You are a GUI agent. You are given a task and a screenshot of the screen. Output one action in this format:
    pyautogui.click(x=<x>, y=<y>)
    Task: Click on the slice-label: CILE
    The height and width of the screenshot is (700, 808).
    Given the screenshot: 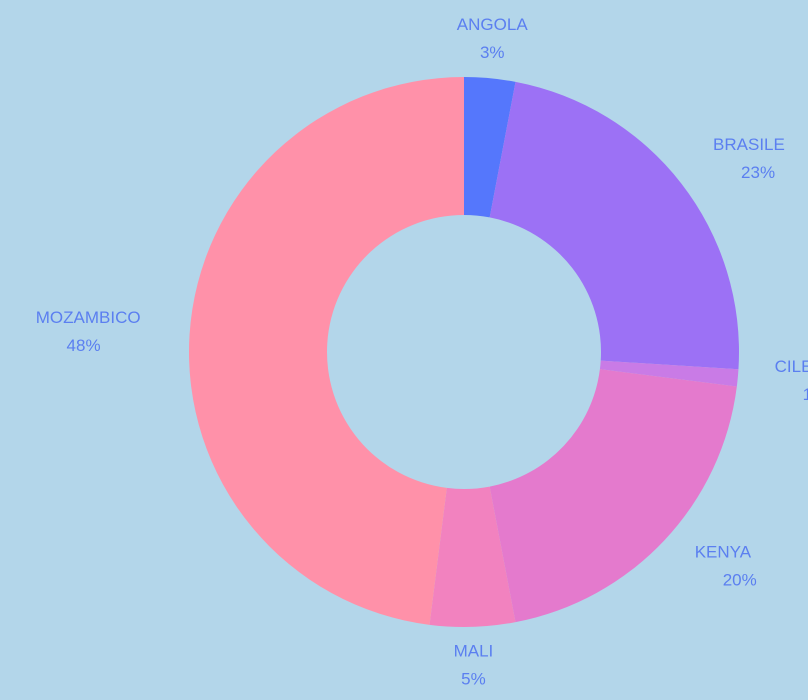 What is the action you would take?
    pyautogui.click(x=791, y=366)
    